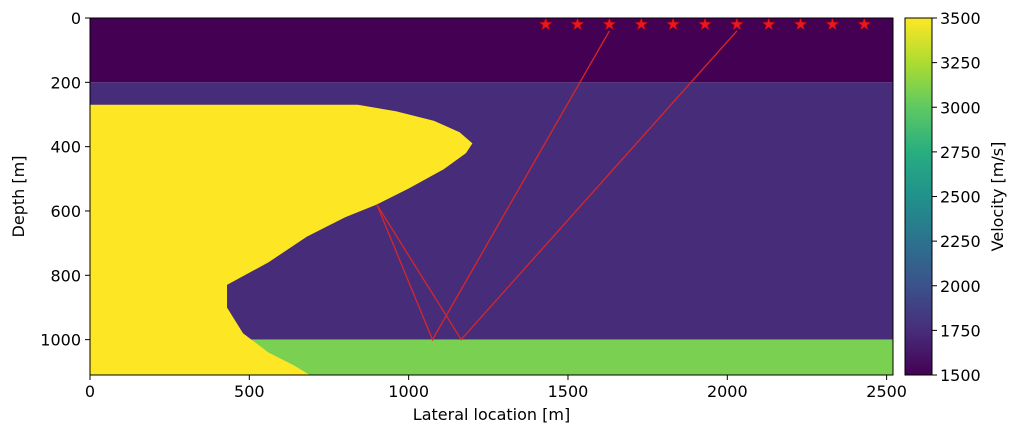 The image size is (1011, 428). What do you see at coordinates (997, 197) in the screenshot?
I see `colorbar-label: Velocity [m/s]` at bounding box center [997, 197].